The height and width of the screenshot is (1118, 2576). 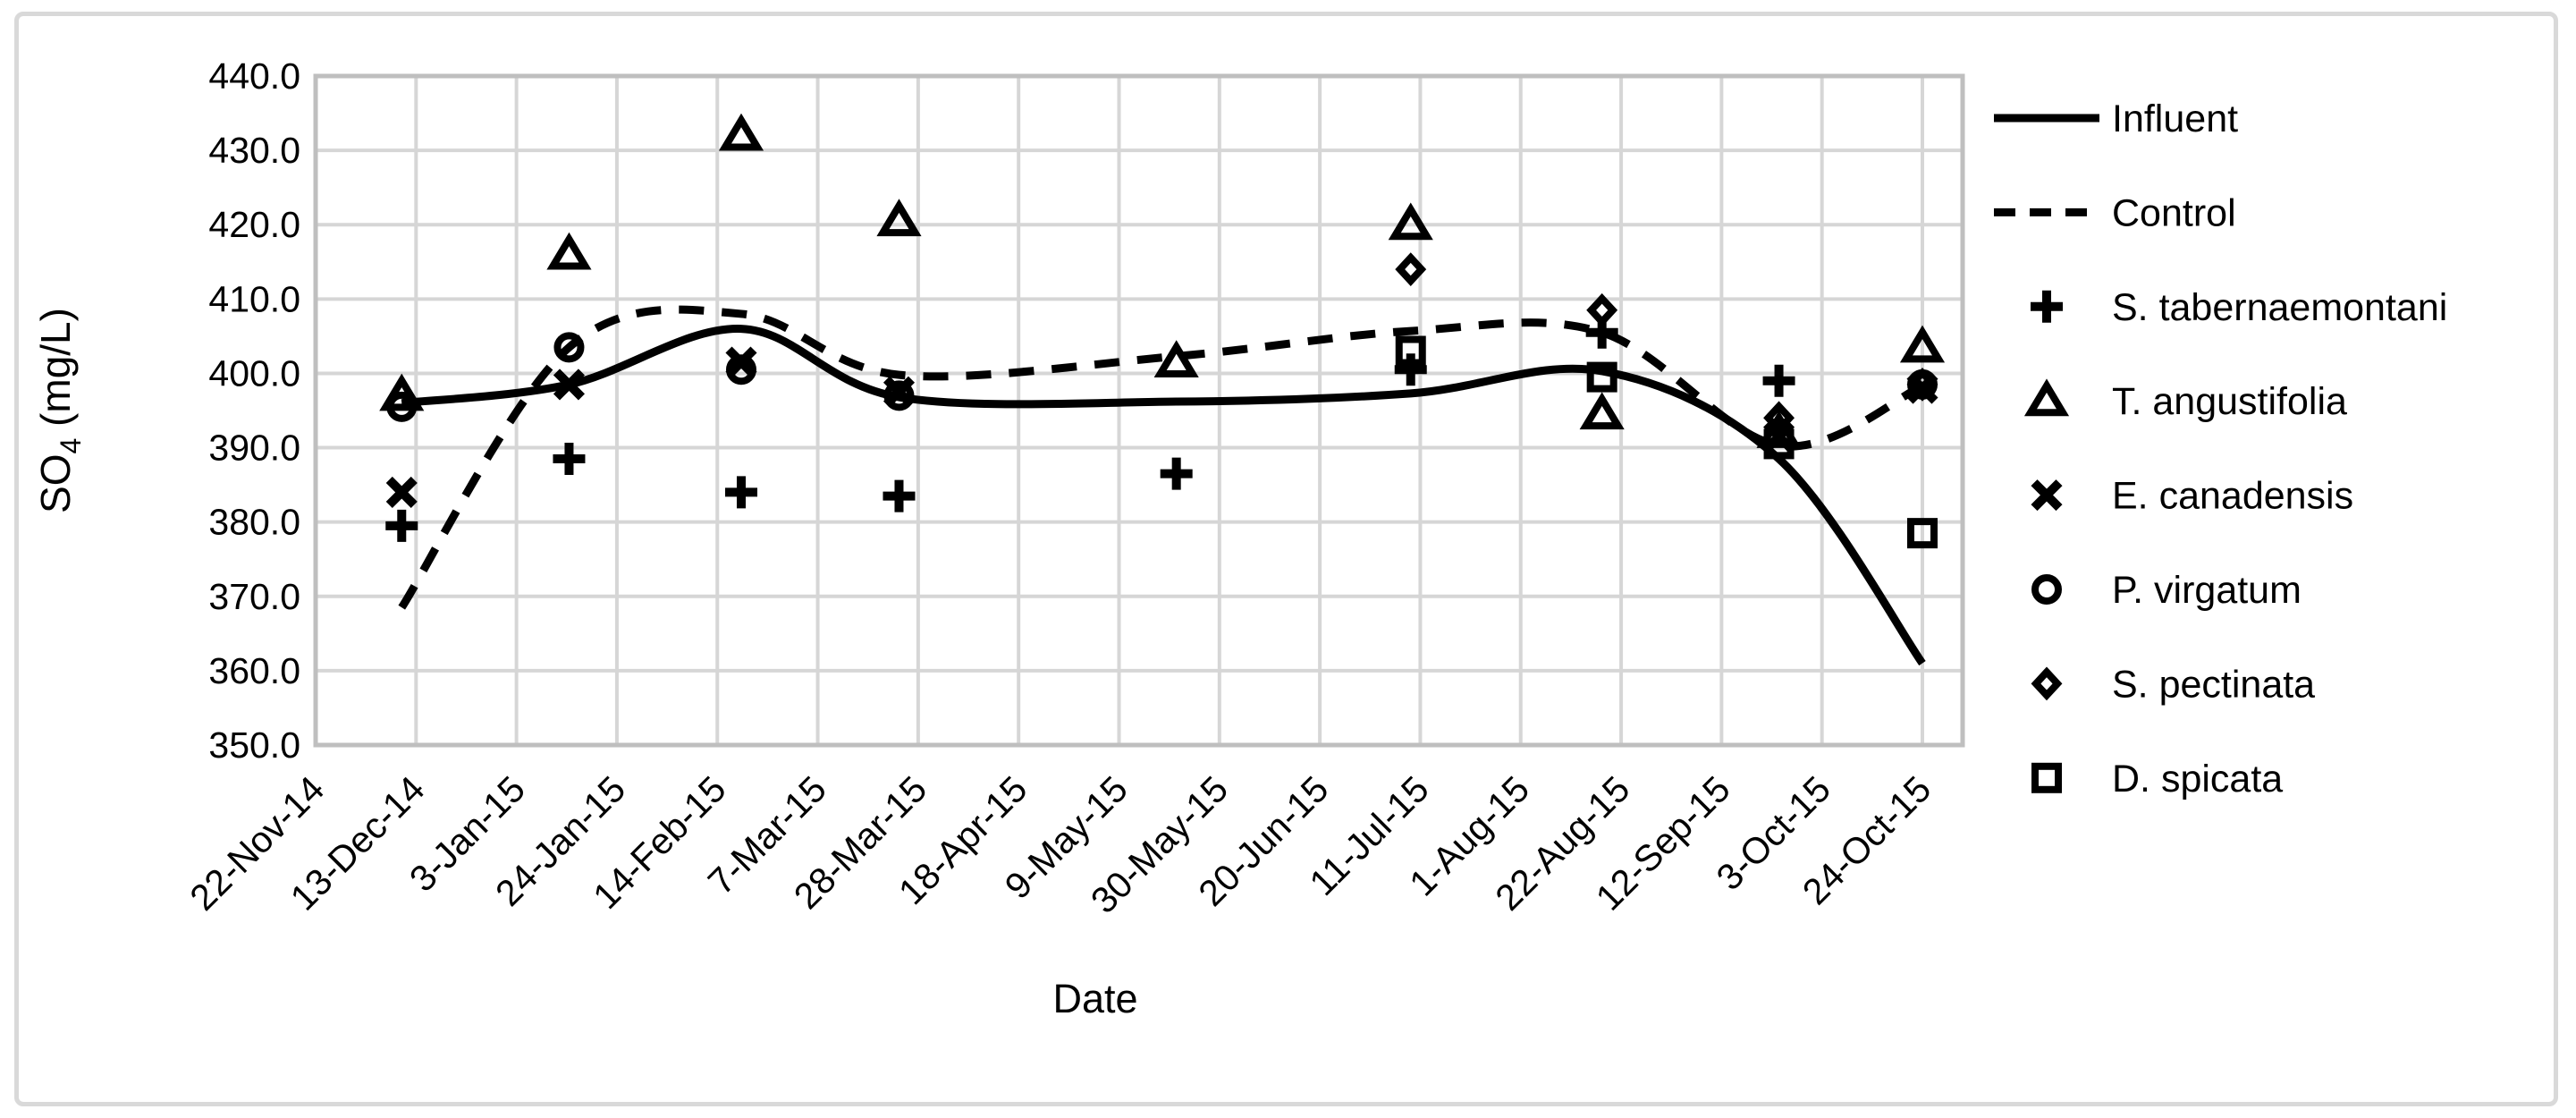 What do you see at coordinates (2175, 119) in the screenshot?
I see `legend-label: Influent` at bounding box center [2175, 119].